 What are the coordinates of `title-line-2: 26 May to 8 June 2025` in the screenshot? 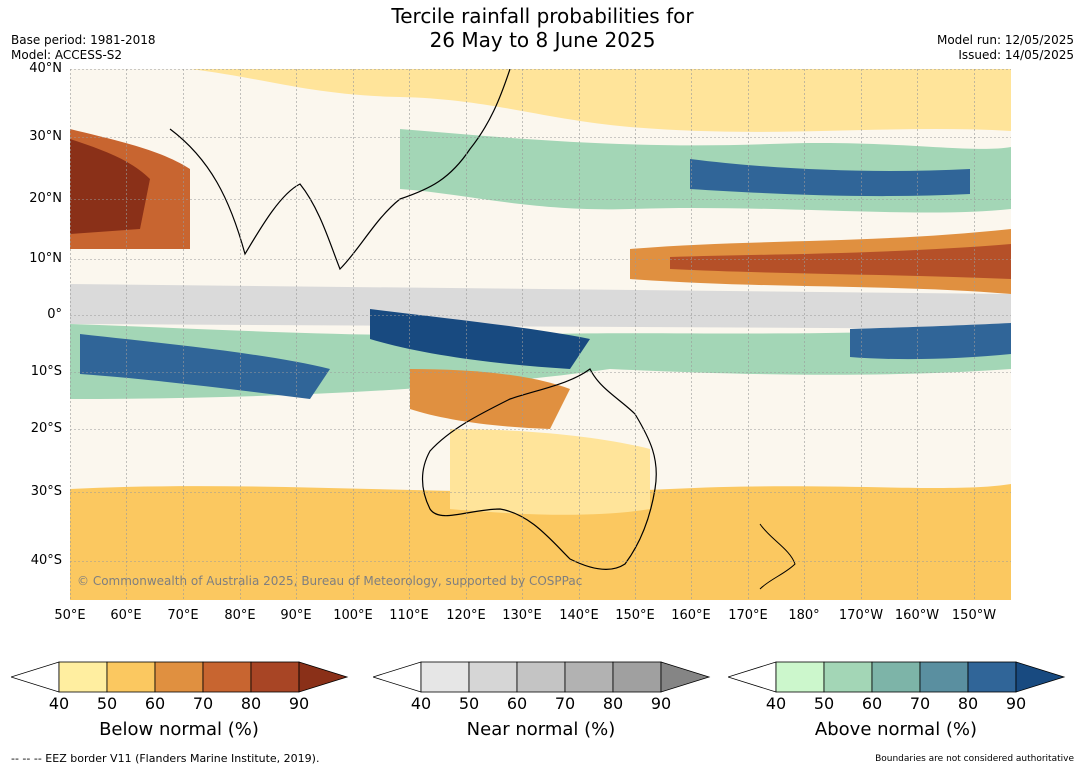 It's located at (542, 40).